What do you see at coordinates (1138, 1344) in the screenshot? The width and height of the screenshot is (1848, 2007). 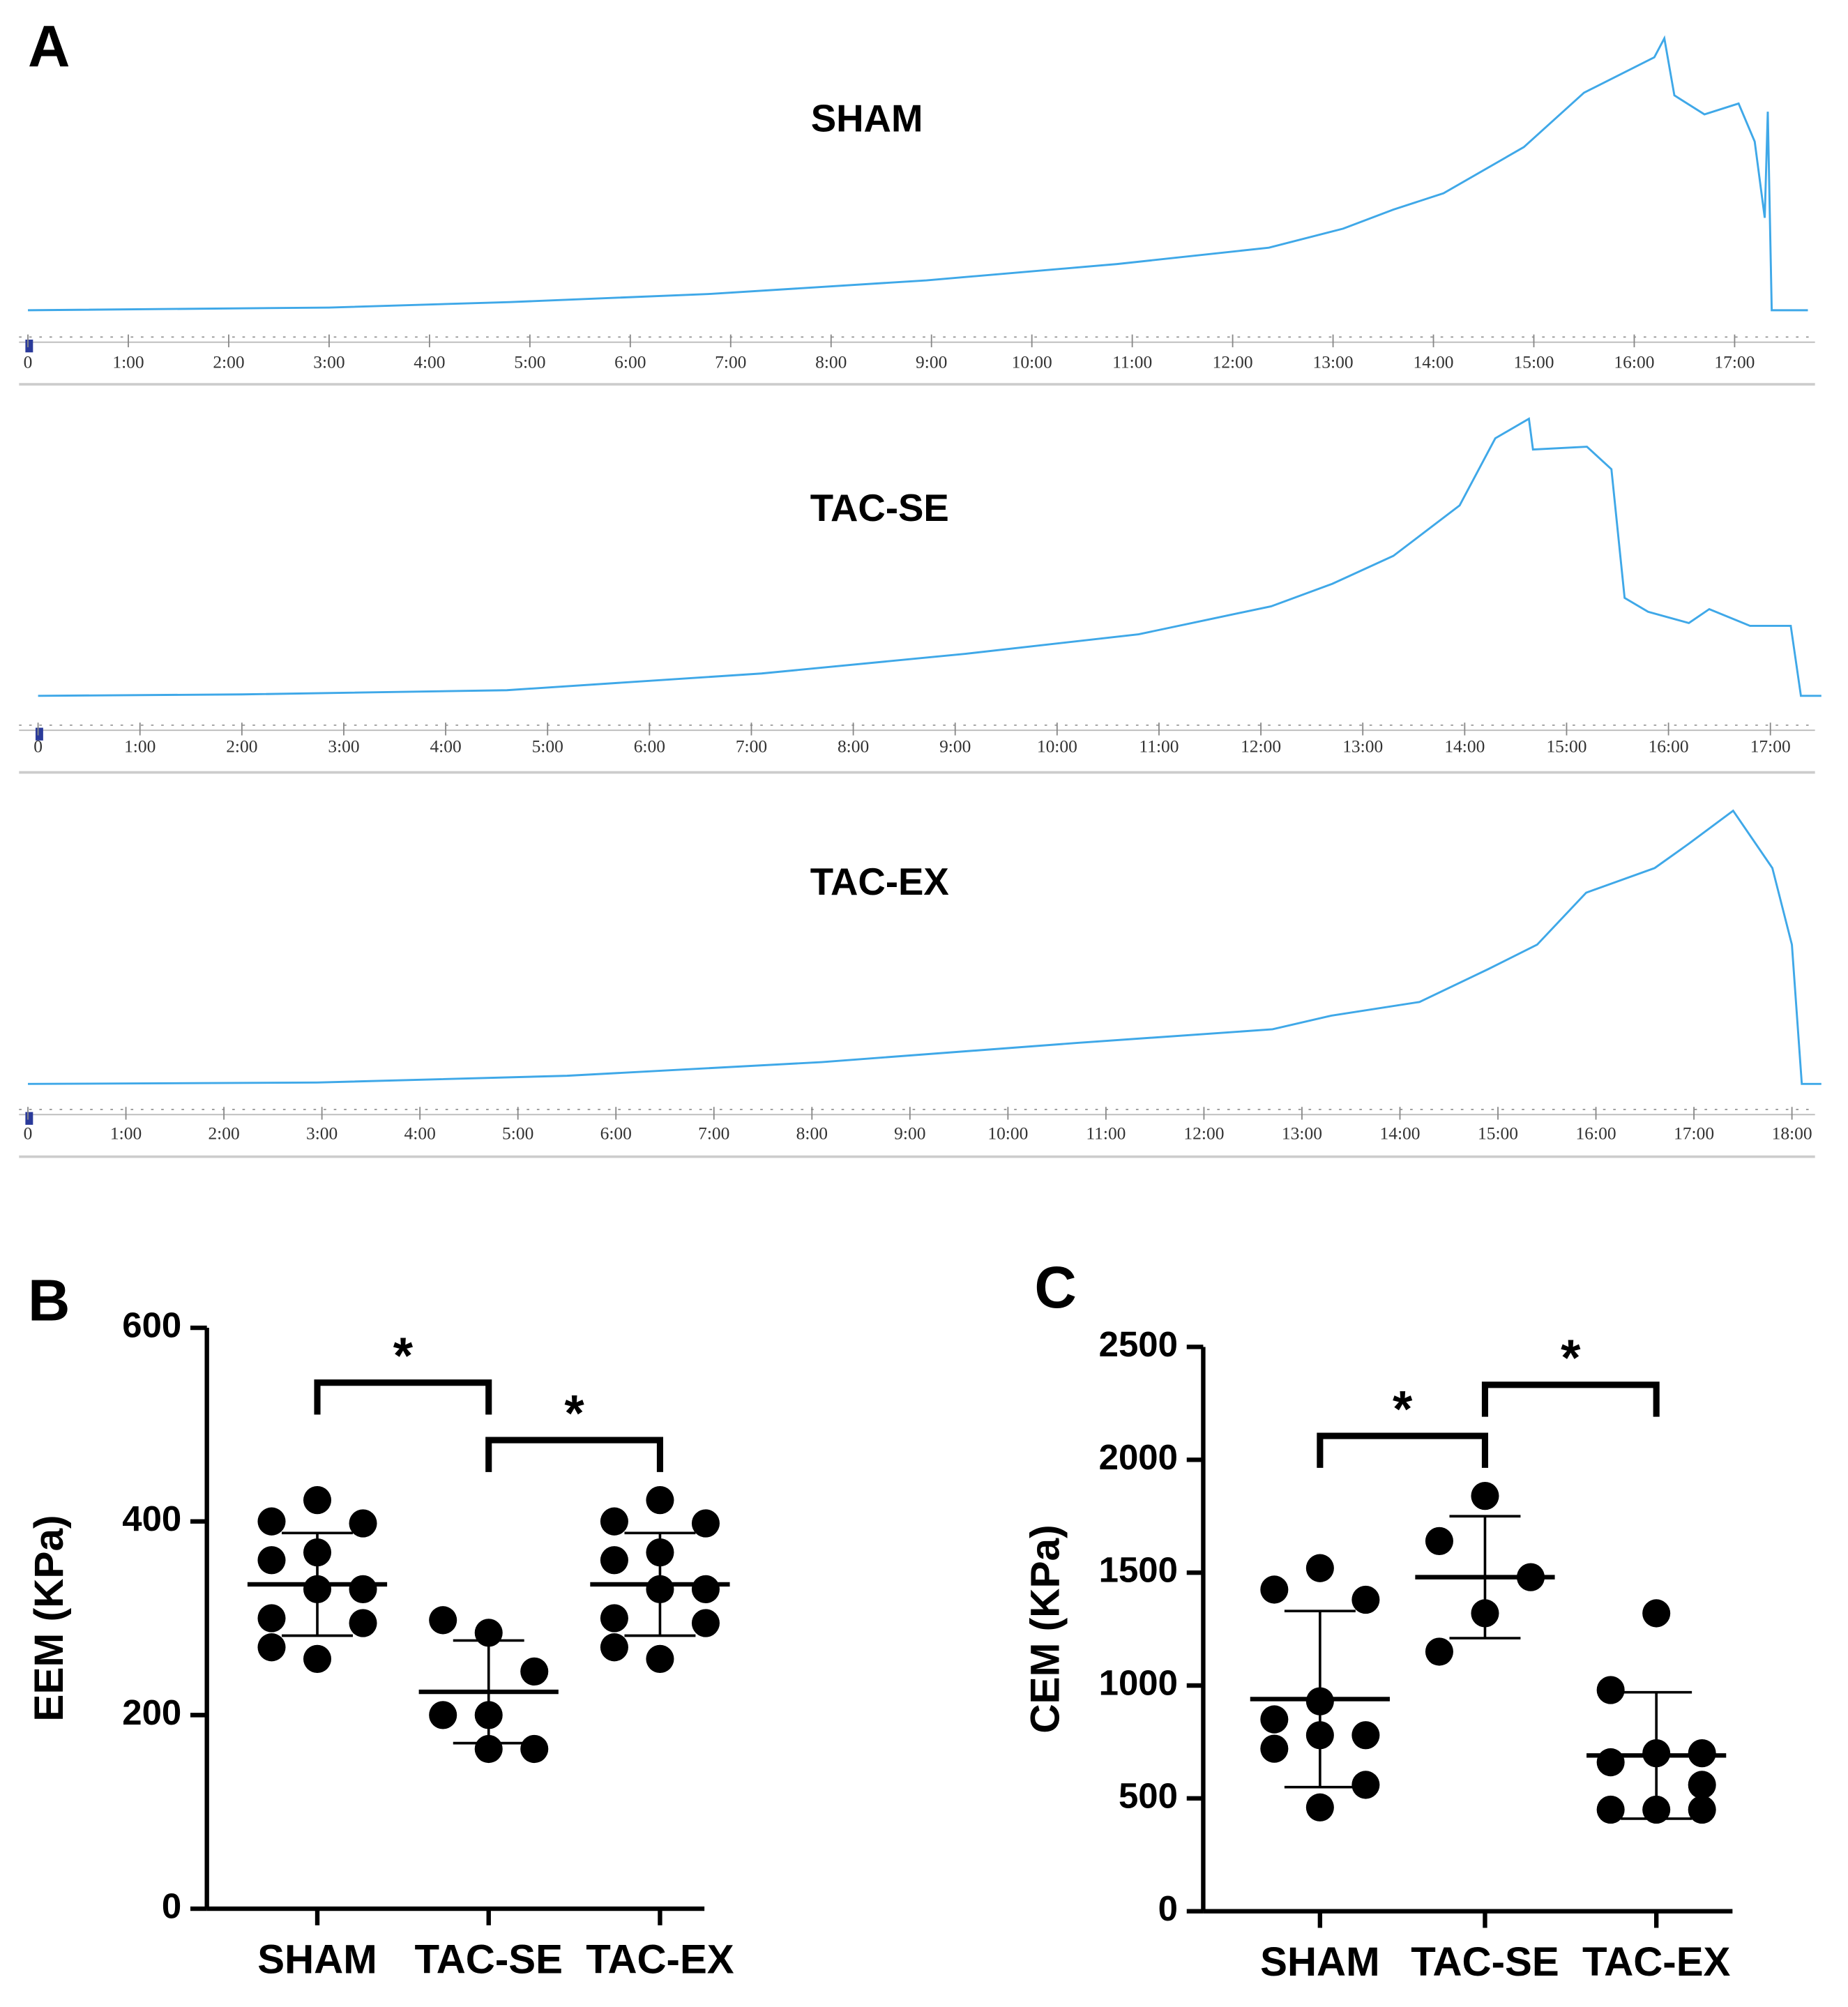 I see `y-tick-label: 2500` at bounding box center [1138, 1344].